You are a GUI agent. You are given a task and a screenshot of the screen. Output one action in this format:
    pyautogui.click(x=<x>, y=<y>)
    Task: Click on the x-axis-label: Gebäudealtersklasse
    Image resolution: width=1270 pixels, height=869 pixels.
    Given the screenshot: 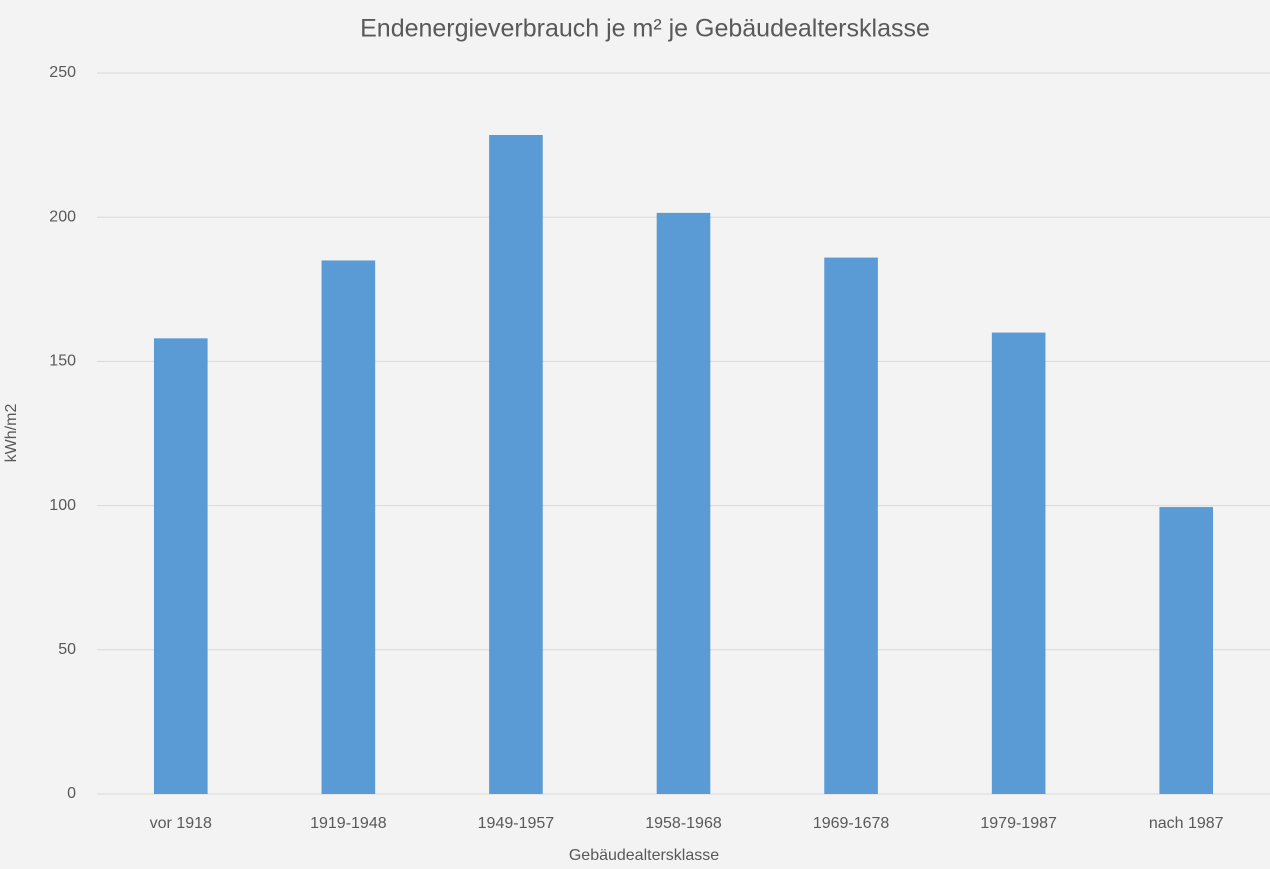 What is the action you would take?
    pyautogui.click(x=644, y=855)
    